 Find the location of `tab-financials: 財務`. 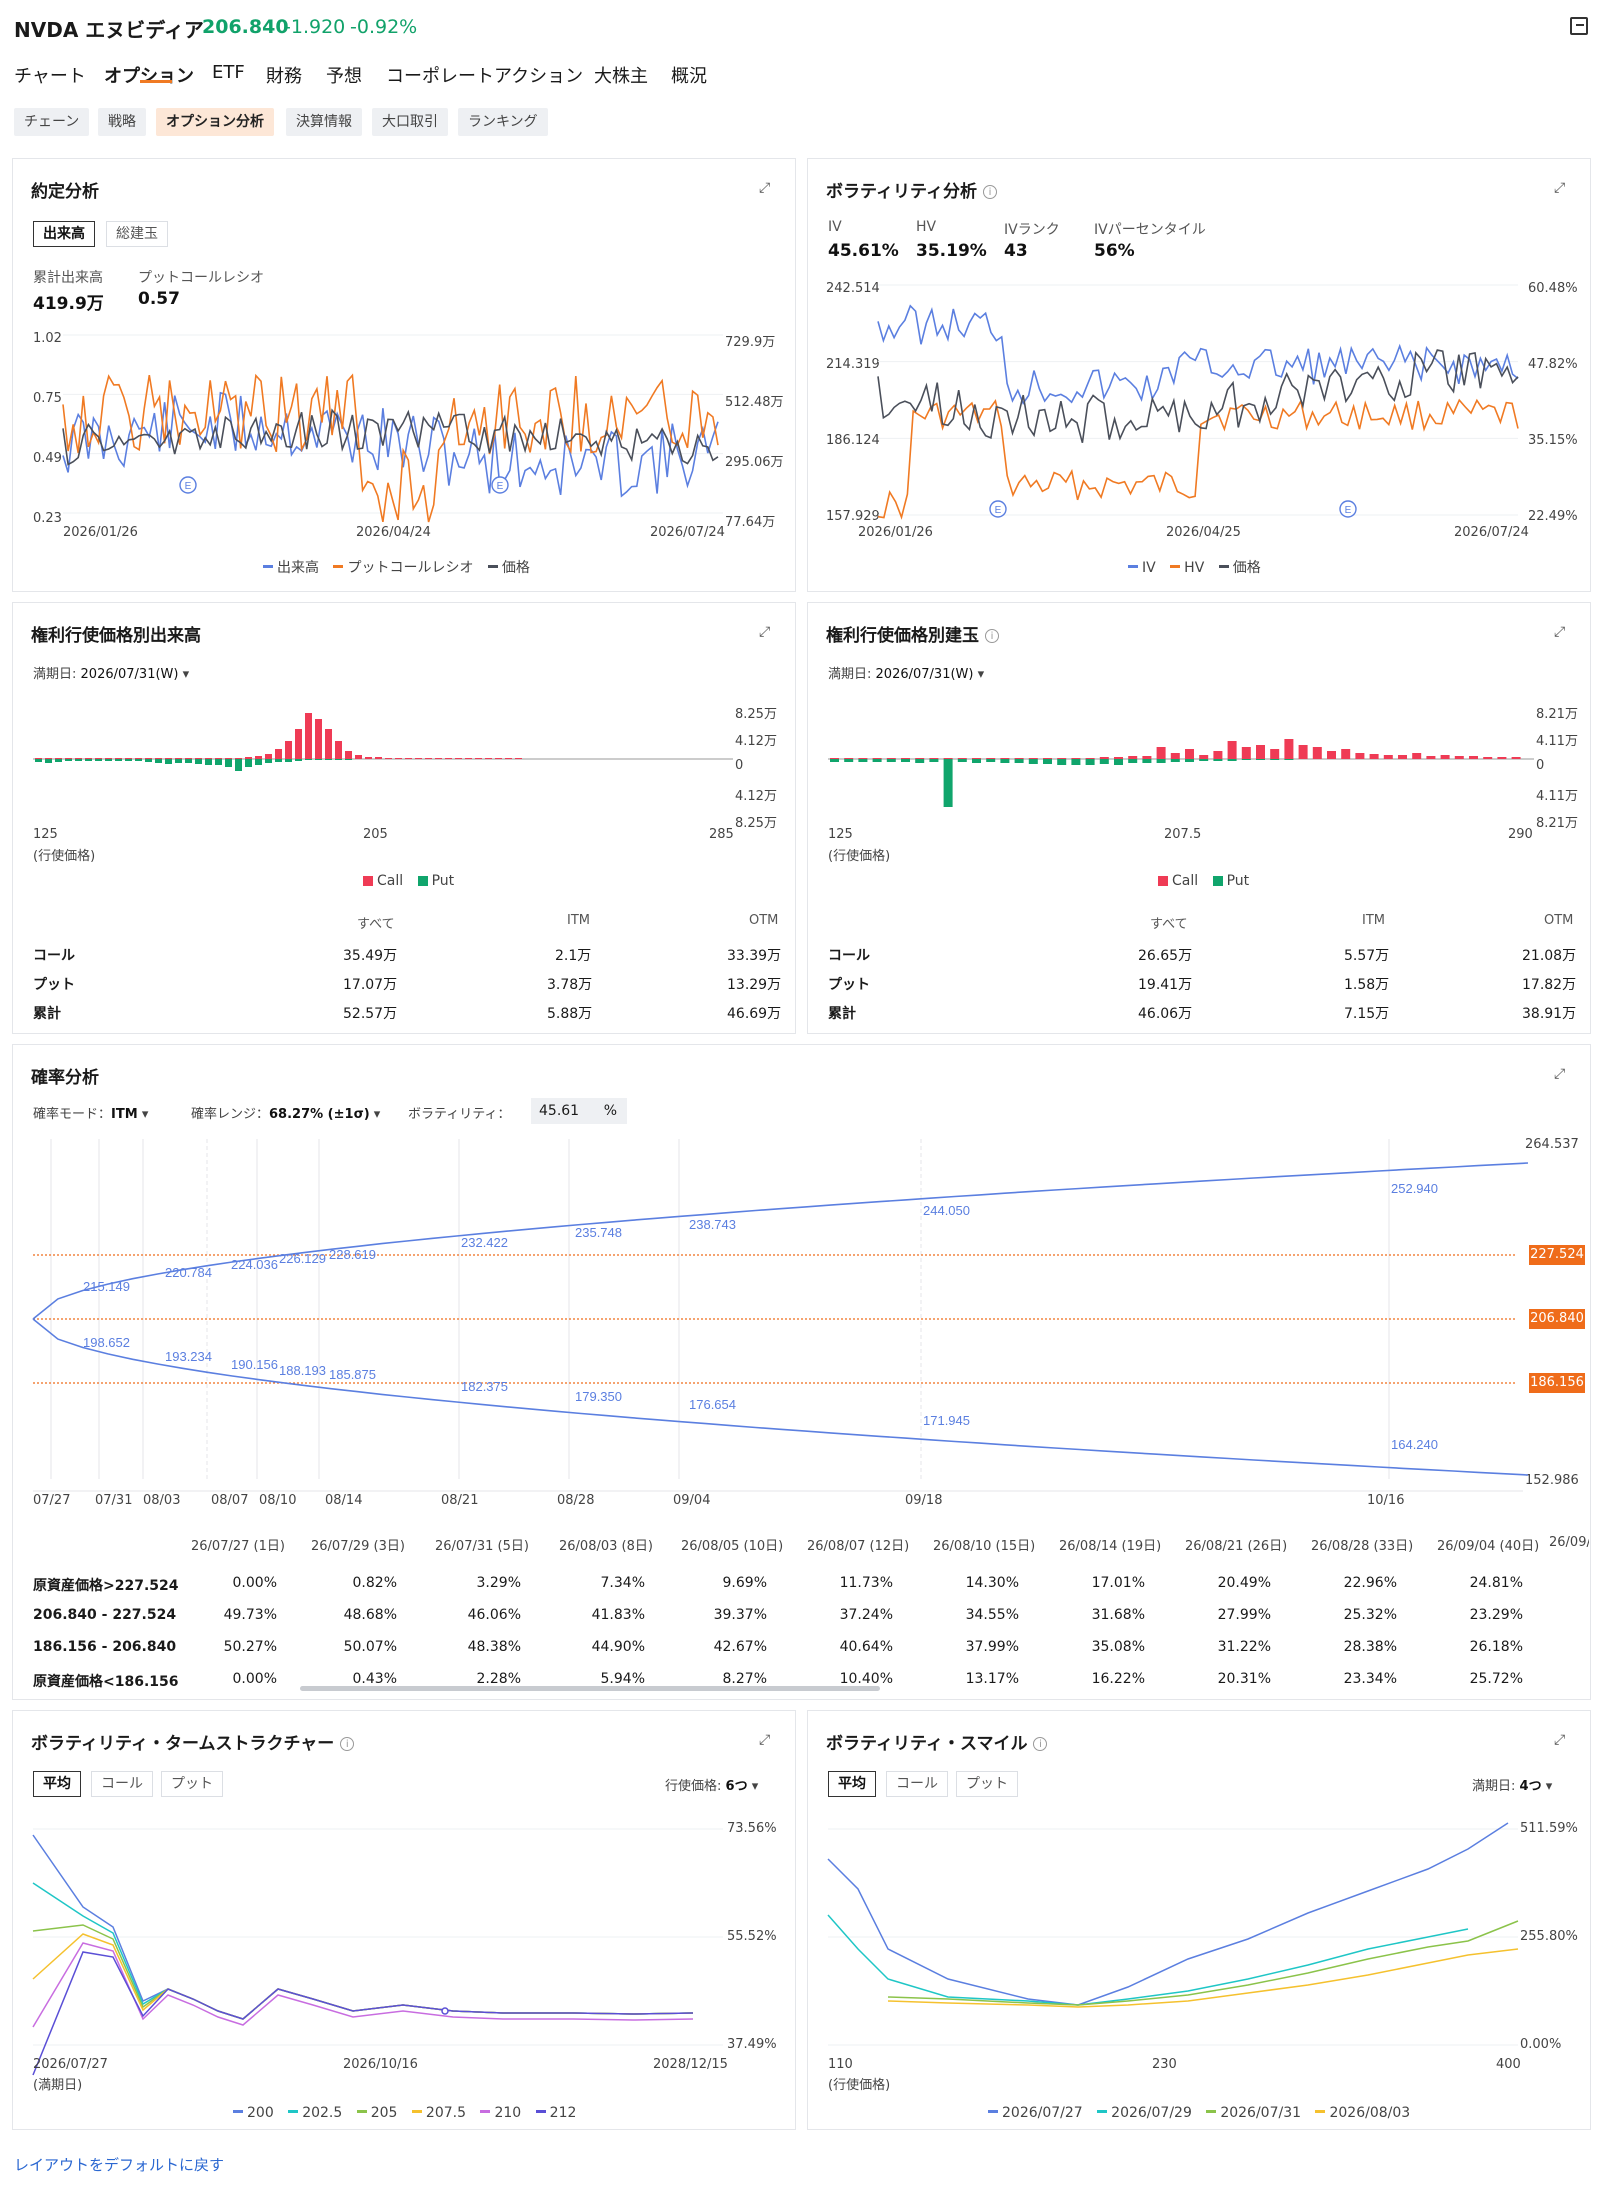

tab-financials: 財務 is located at coordinates (284, 76).